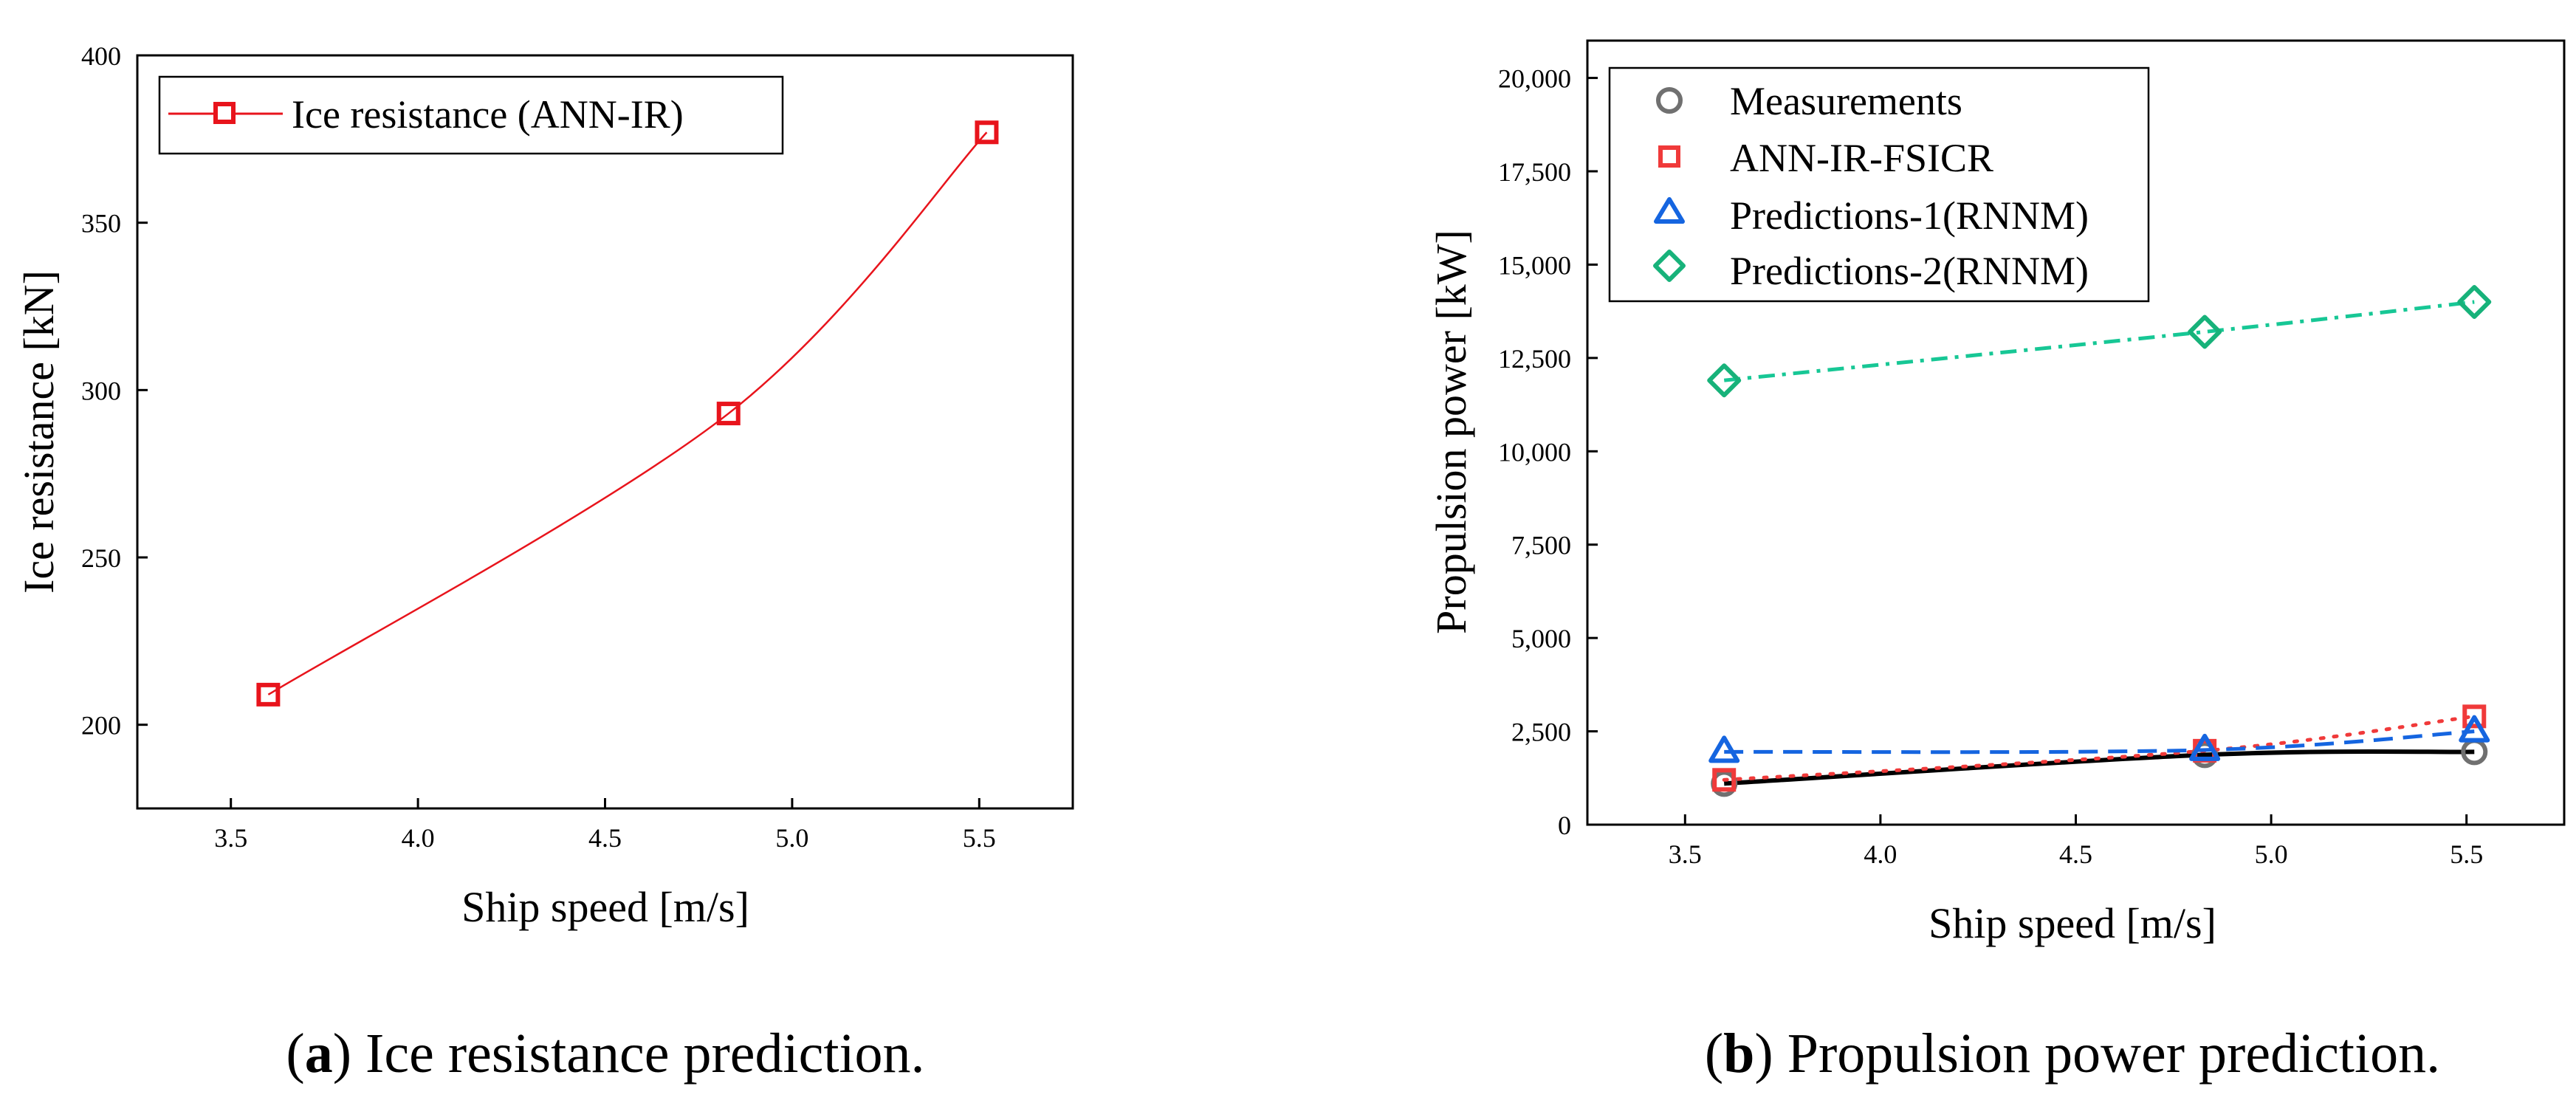 This screenshot has height=1103, width=2576. What do you see at coordinates (101, 223) in the screenshot?
I see `a-y-tick-label: 350` at bounding box center [101, 223].